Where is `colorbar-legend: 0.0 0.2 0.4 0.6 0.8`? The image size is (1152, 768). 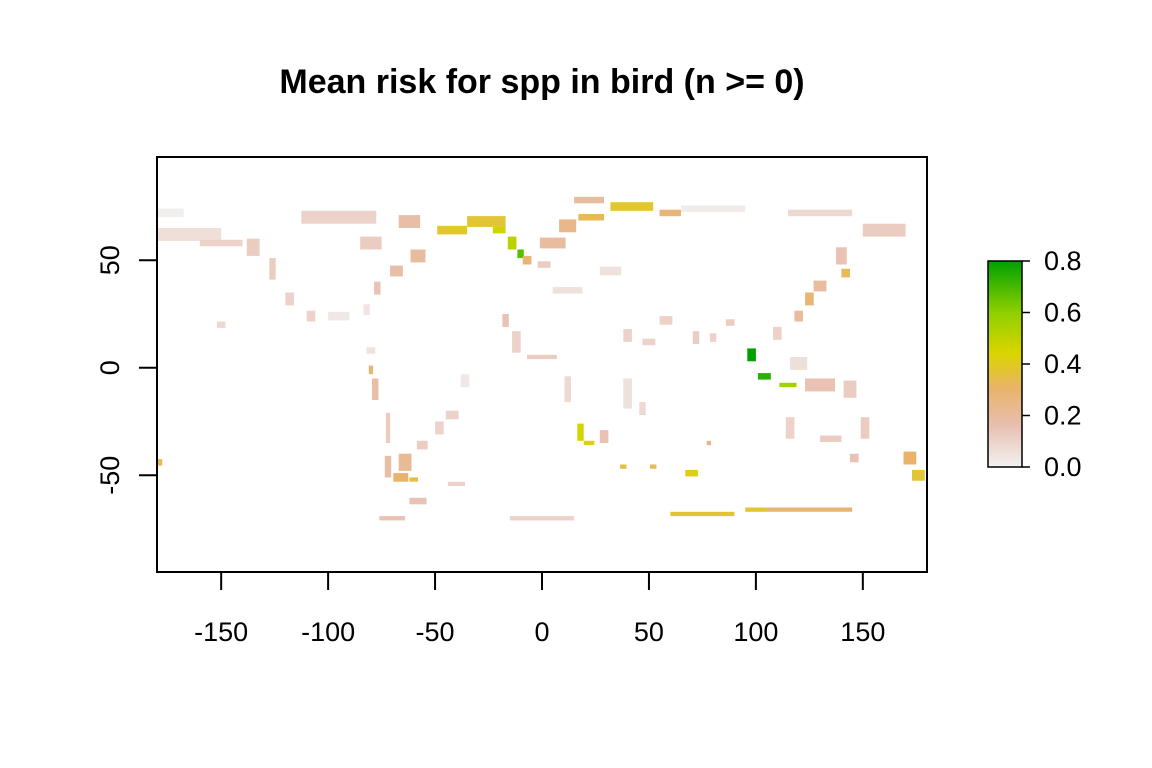
colorbar-legend: 0.0 0.2 0.4 0.6 0.8 is located at coordinates (1034, 364).